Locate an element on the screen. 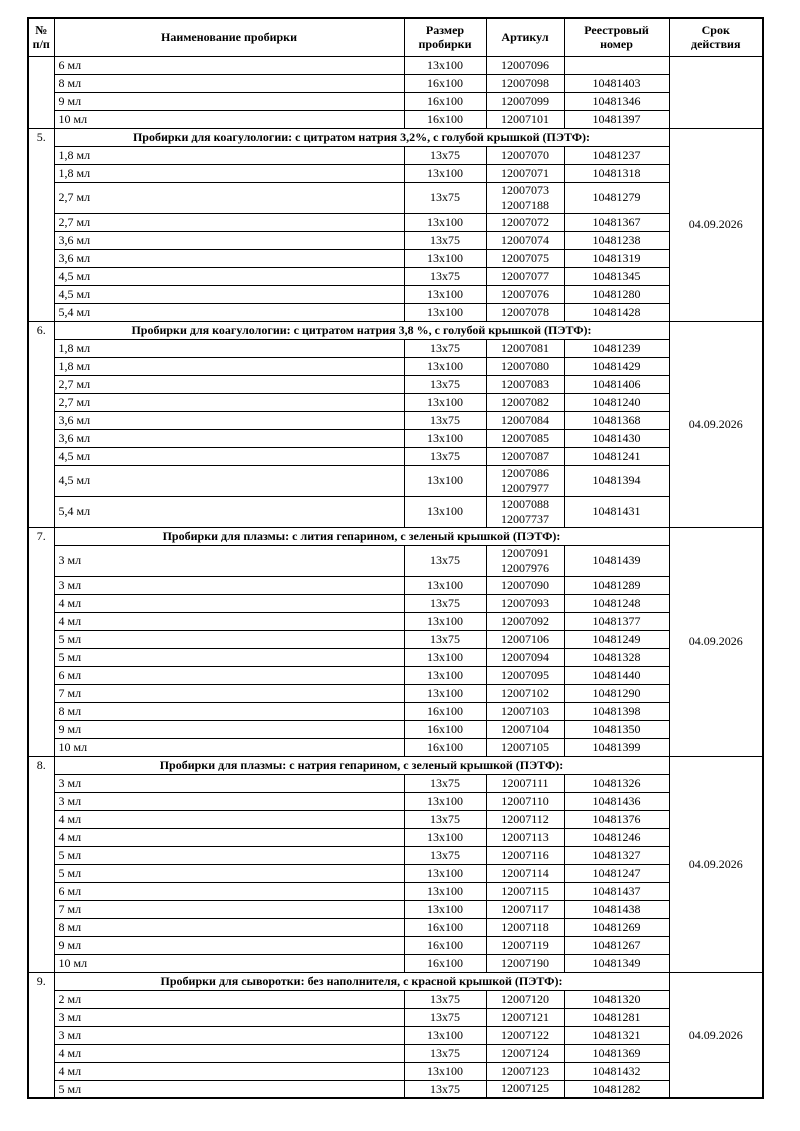 The width and height of the screenshot is (800, 1131). tube-name-cell: 10 мл is located at coordinates (229, 963).